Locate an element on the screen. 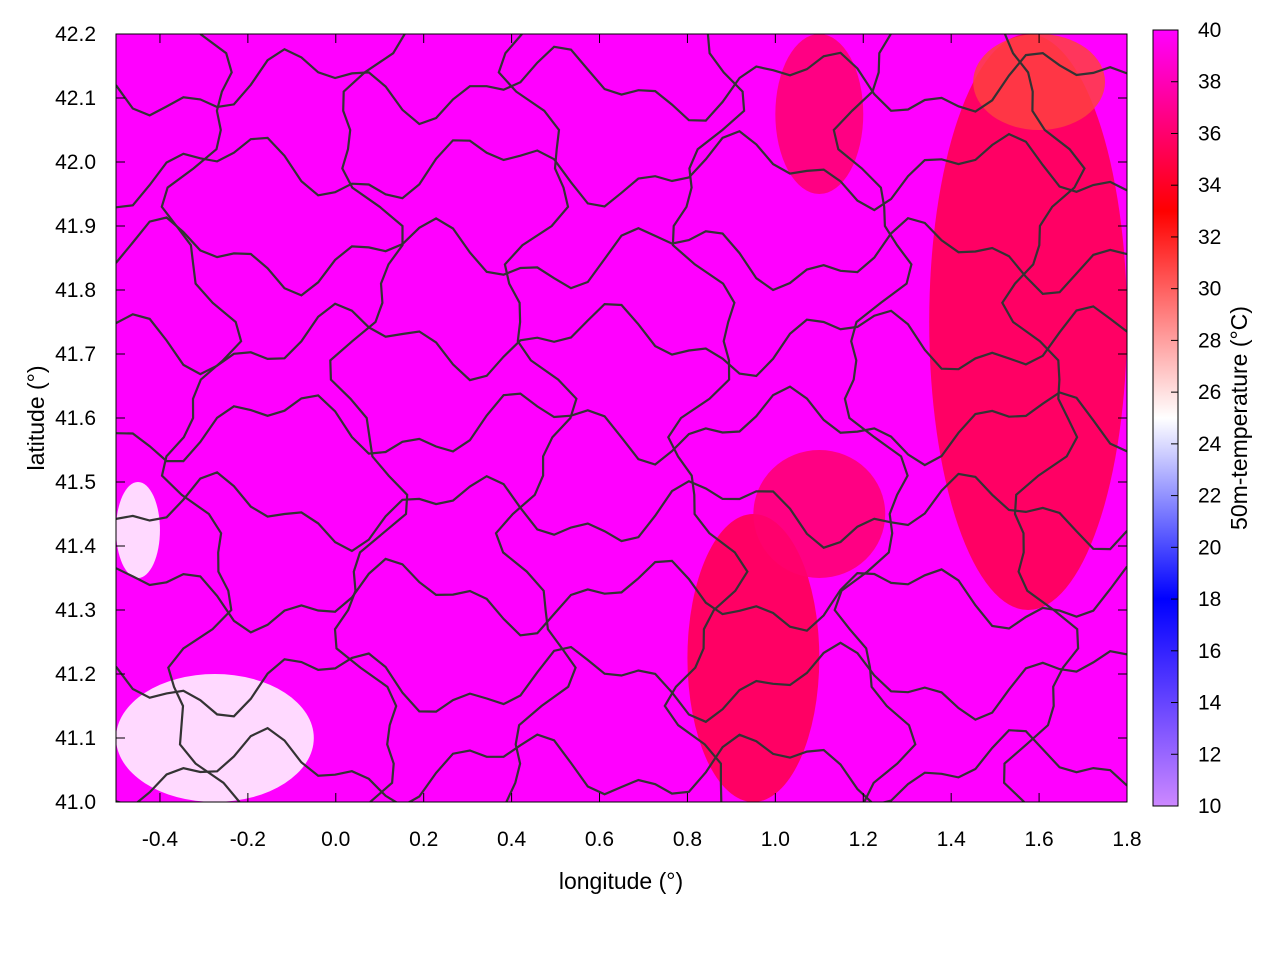 The height and width of the screenshot is (960, 1280). colorbar-tick-label: 12 is located at coordinates (1209, 754).